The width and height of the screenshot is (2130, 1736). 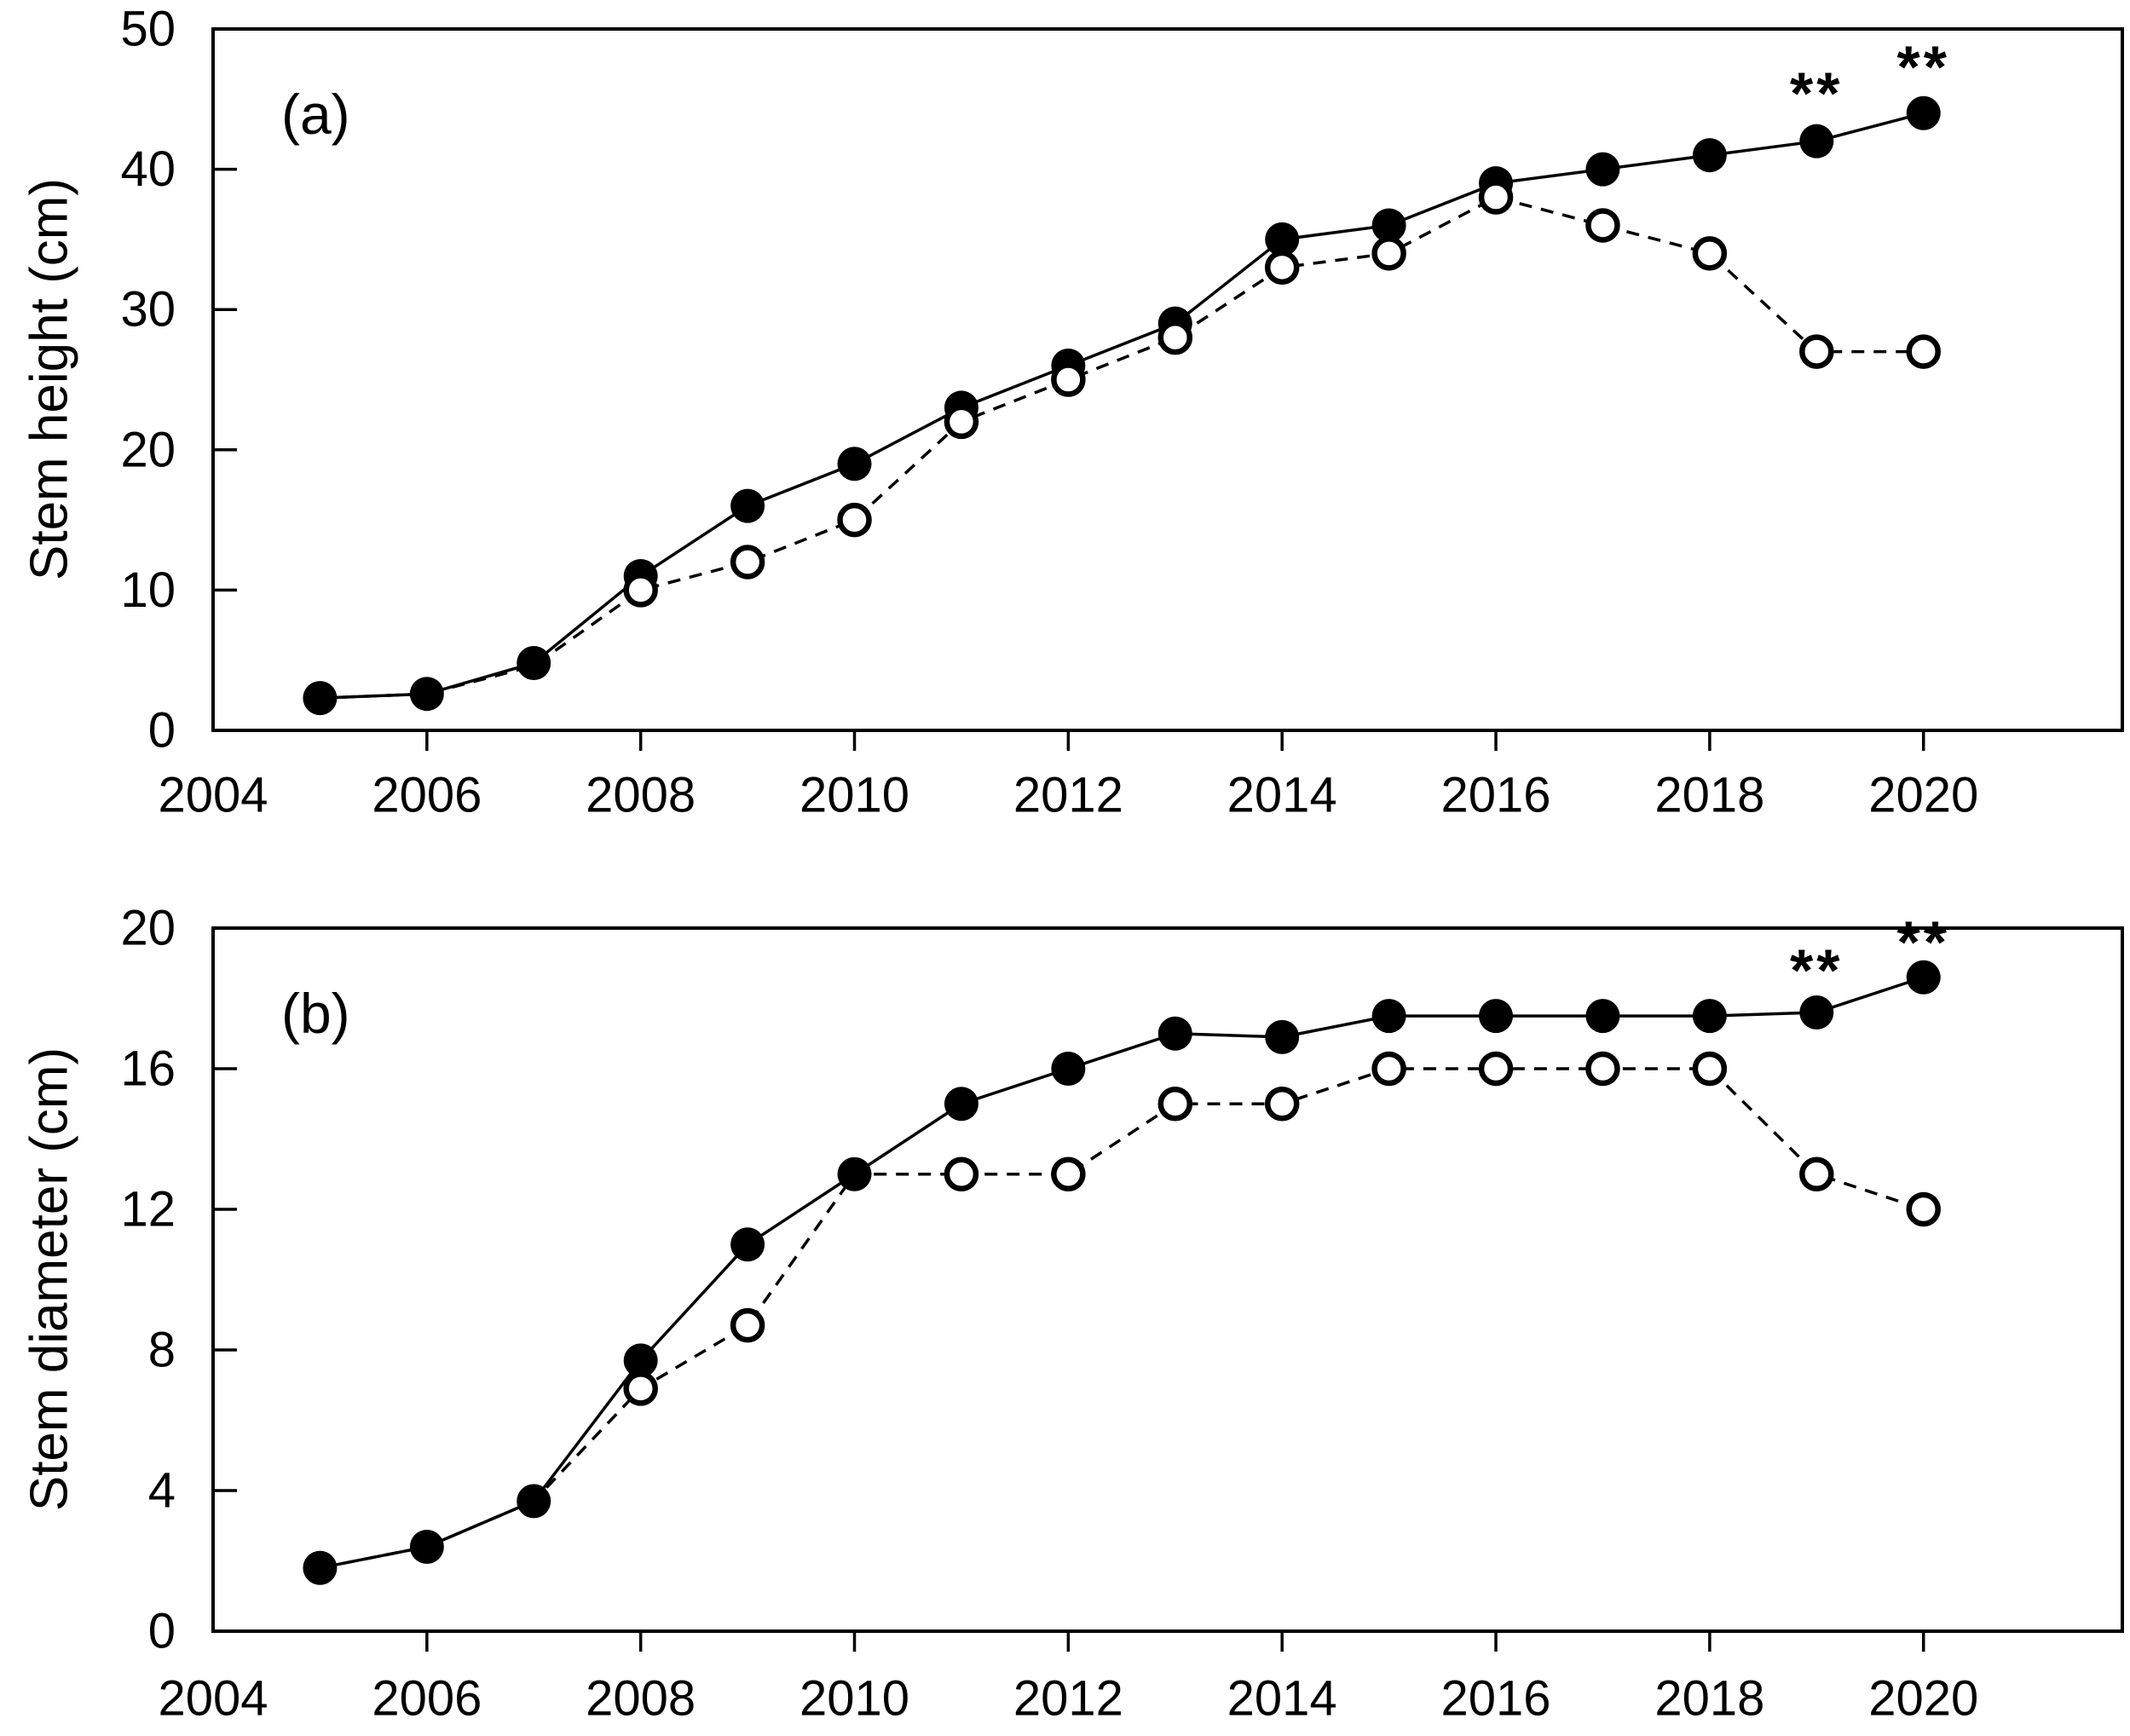 I want to click on y-tick-label: 8, so click(x=162, y=1350).